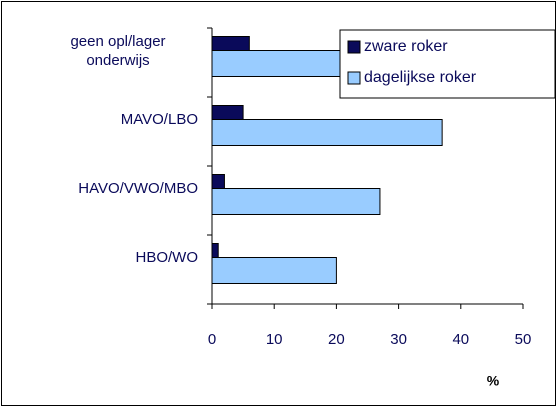  I want to click on legend-box, so click(447, 64).